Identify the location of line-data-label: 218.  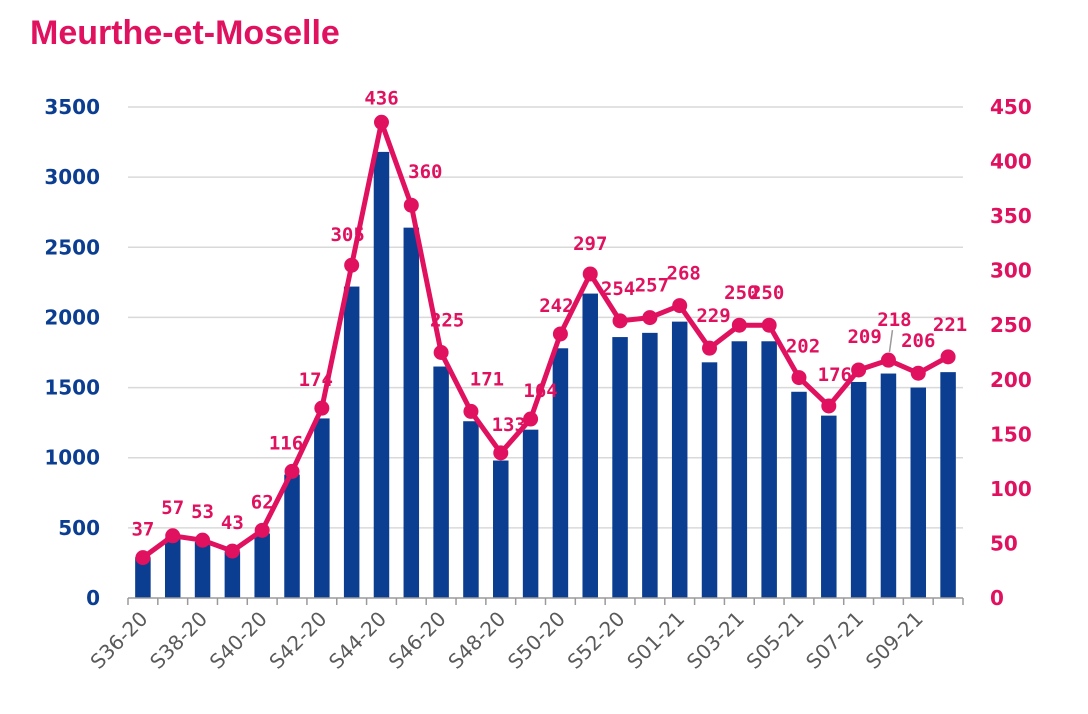
(894, 320).